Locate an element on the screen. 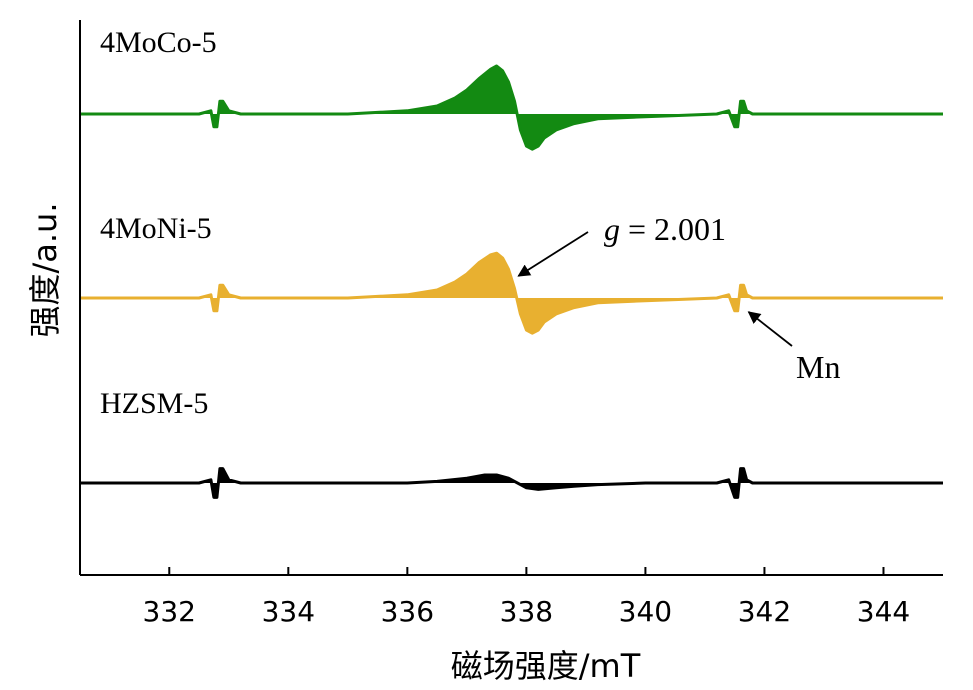 The width and height of the screenshot is (973, 690). x-tick-label: 338 is located at coordinates (526, 611).